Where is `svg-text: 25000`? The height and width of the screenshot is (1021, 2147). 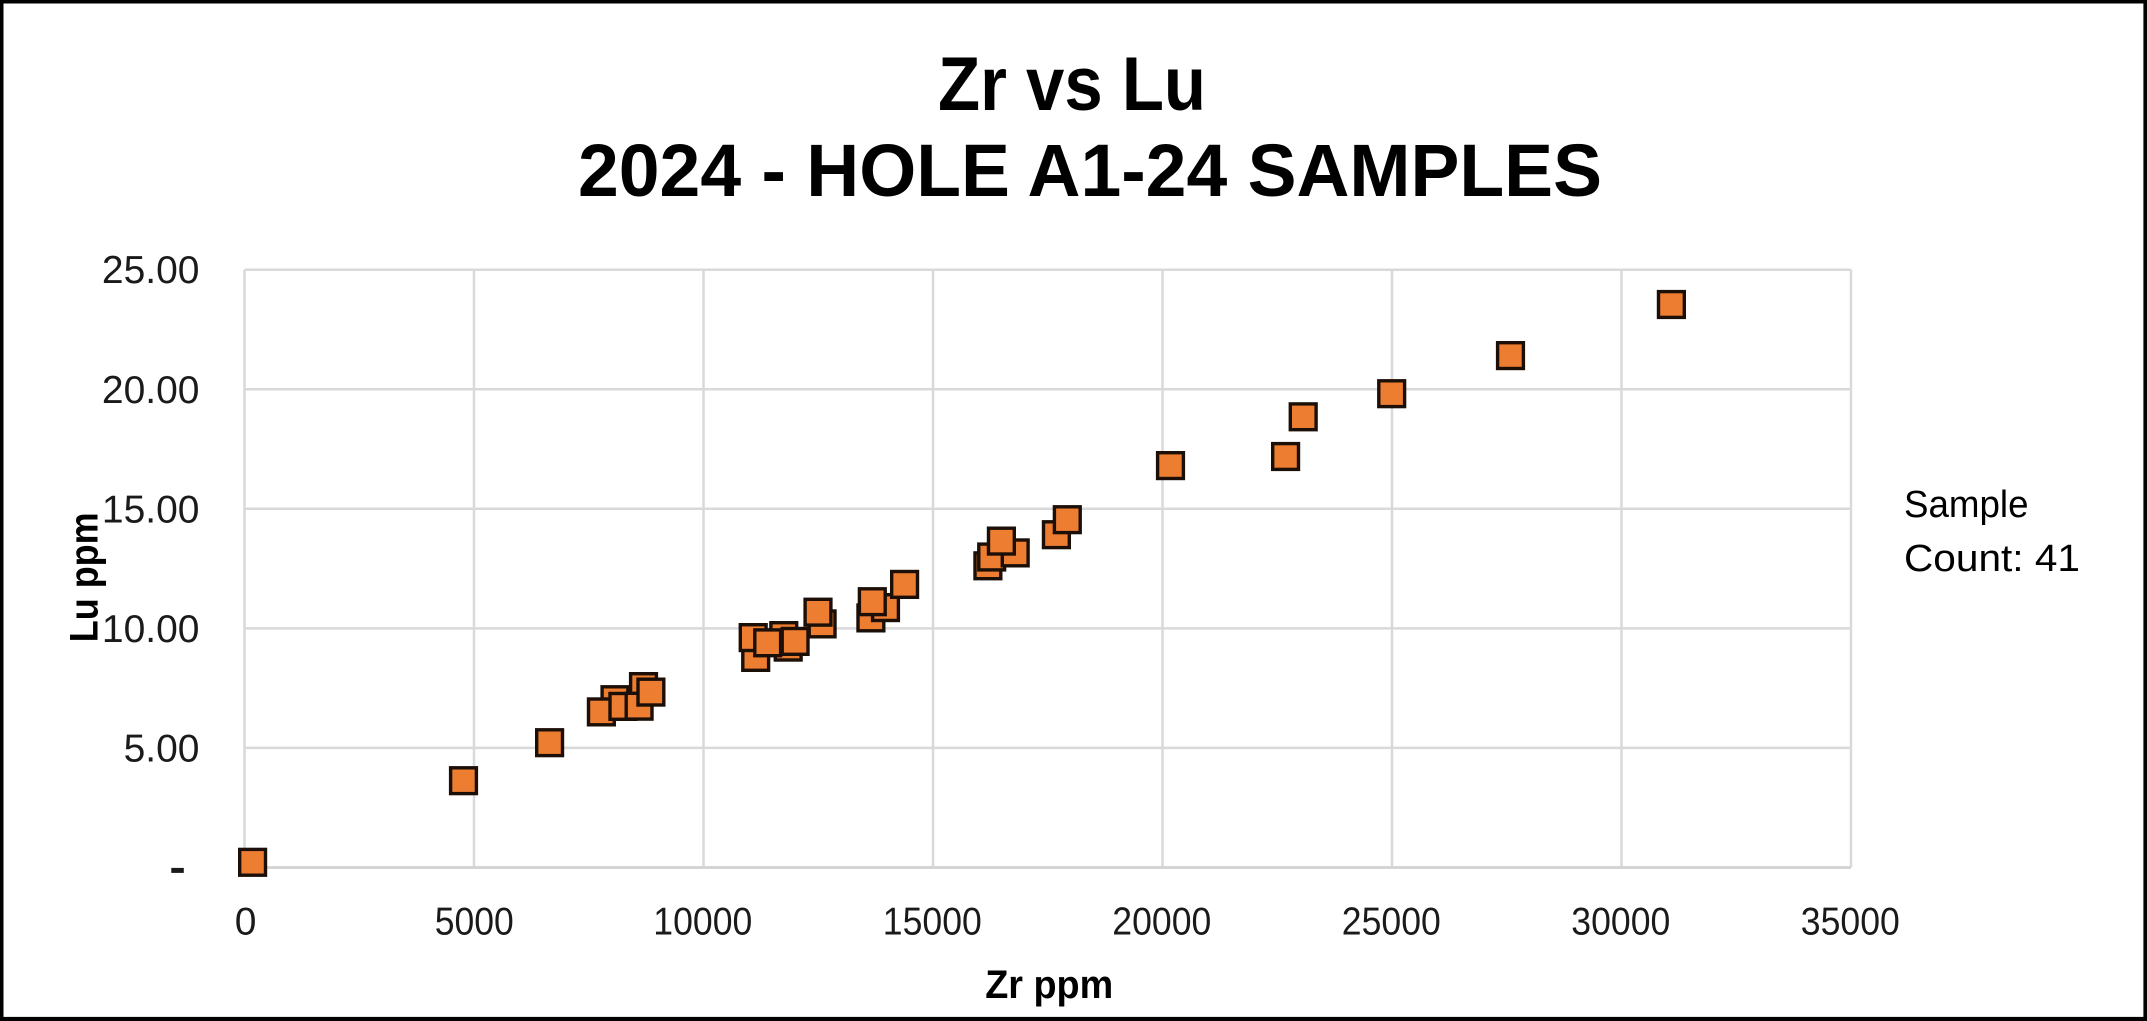 svg-text: 25000 is located at coordinates (1391, 922).